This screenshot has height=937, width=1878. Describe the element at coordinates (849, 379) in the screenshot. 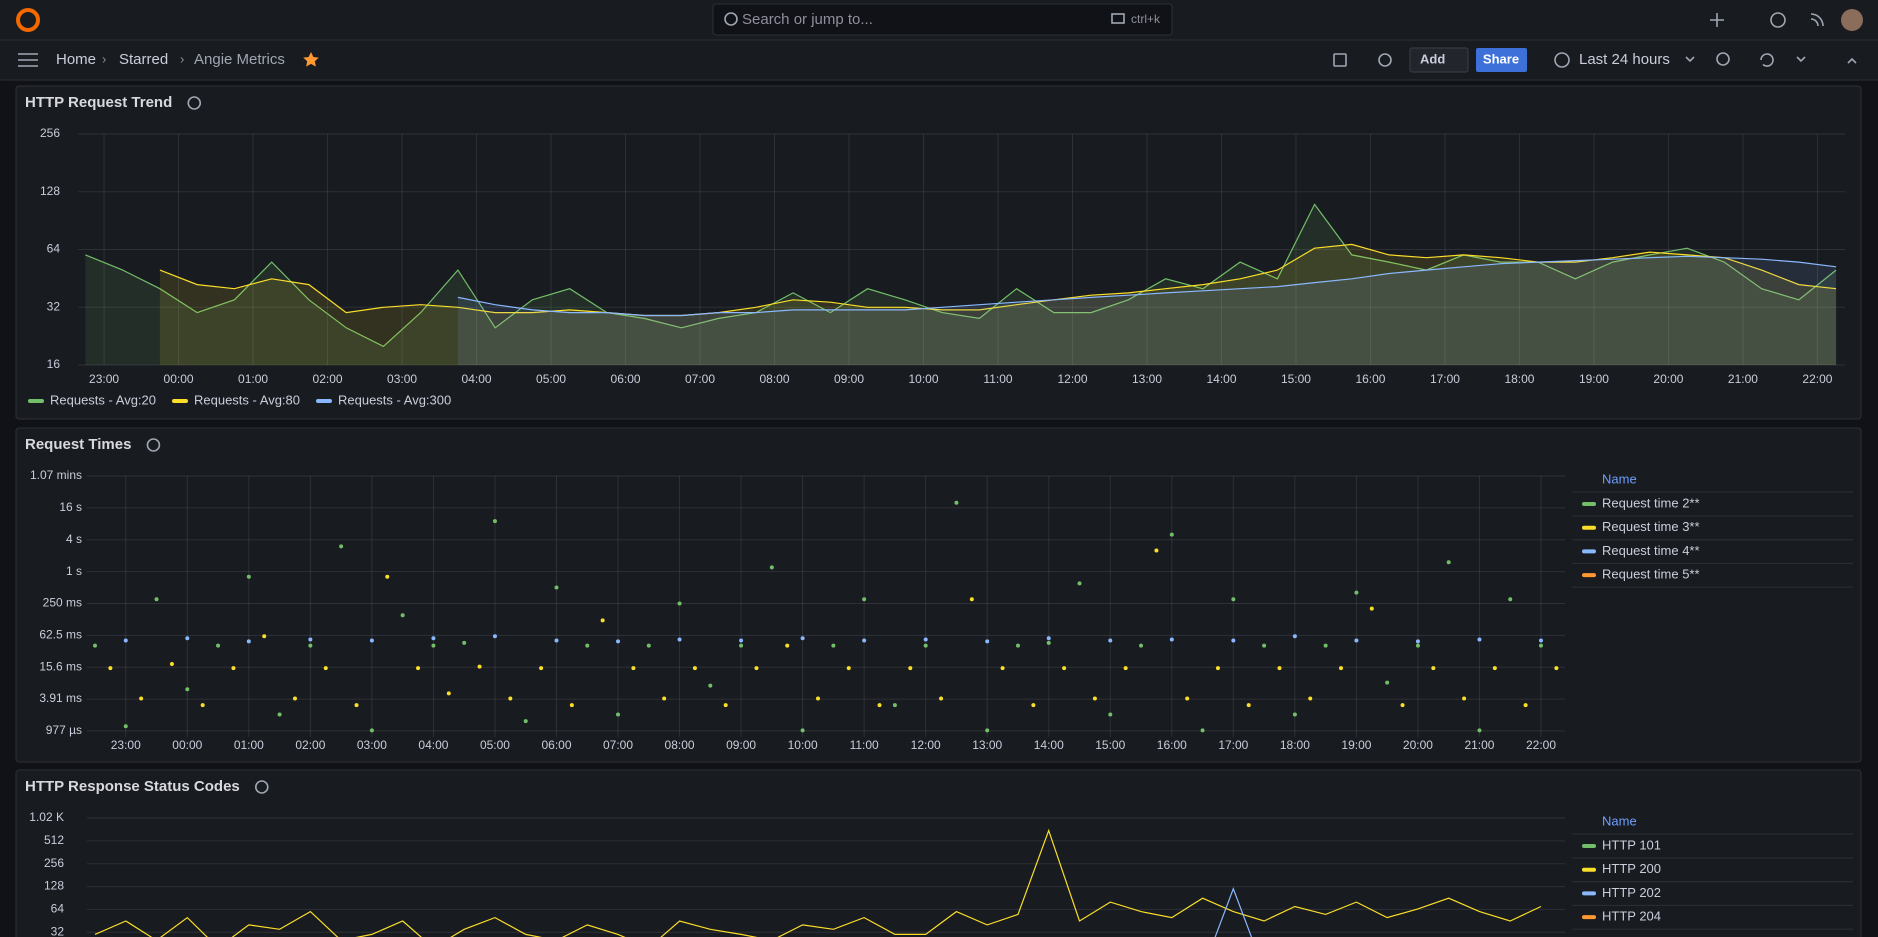

I see `x-tick-label: 09:00` at that location.